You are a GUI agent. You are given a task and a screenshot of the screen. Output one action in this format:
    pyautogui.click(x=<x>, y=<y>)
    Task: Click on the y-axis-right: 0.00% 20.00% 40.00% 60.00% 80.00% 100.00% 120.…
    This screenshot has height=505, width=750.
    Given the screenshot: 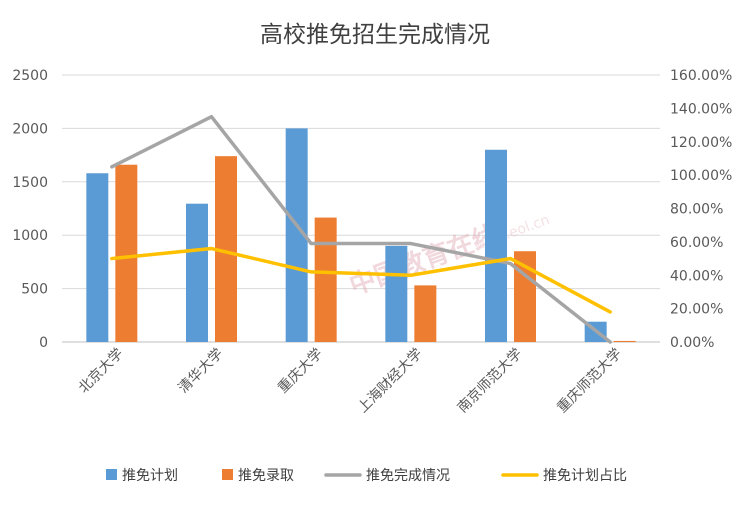 What is the action you would take?
    pyautogui.click(x=701, y=209)
    